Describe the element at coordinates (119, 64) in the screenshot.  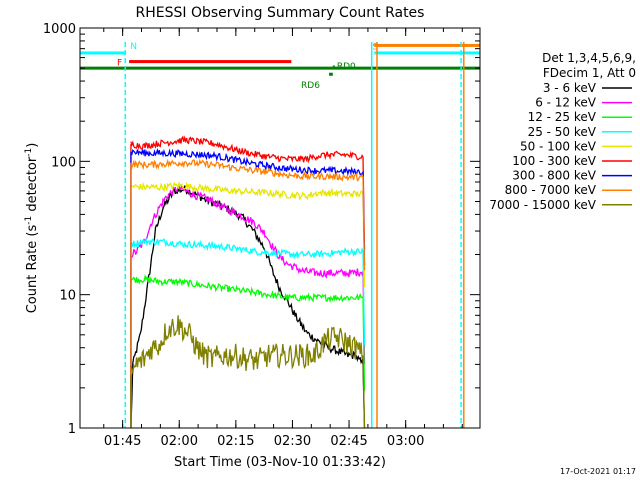
I see `flag-label: F` at that location.